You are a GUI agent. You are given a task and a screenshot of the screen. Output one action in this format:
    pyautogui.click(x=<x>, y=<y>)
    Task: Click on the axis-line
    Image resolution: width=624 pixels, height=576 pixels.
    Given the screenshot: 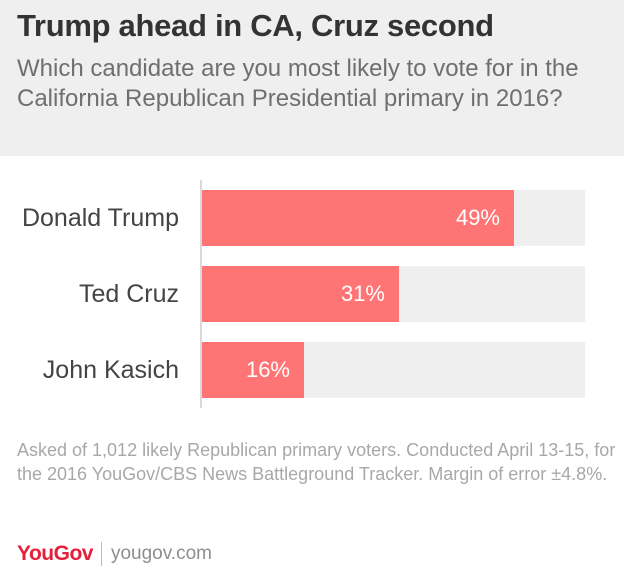 What is the action you would take?
    pyautogui.click(x=201, y=294)
    